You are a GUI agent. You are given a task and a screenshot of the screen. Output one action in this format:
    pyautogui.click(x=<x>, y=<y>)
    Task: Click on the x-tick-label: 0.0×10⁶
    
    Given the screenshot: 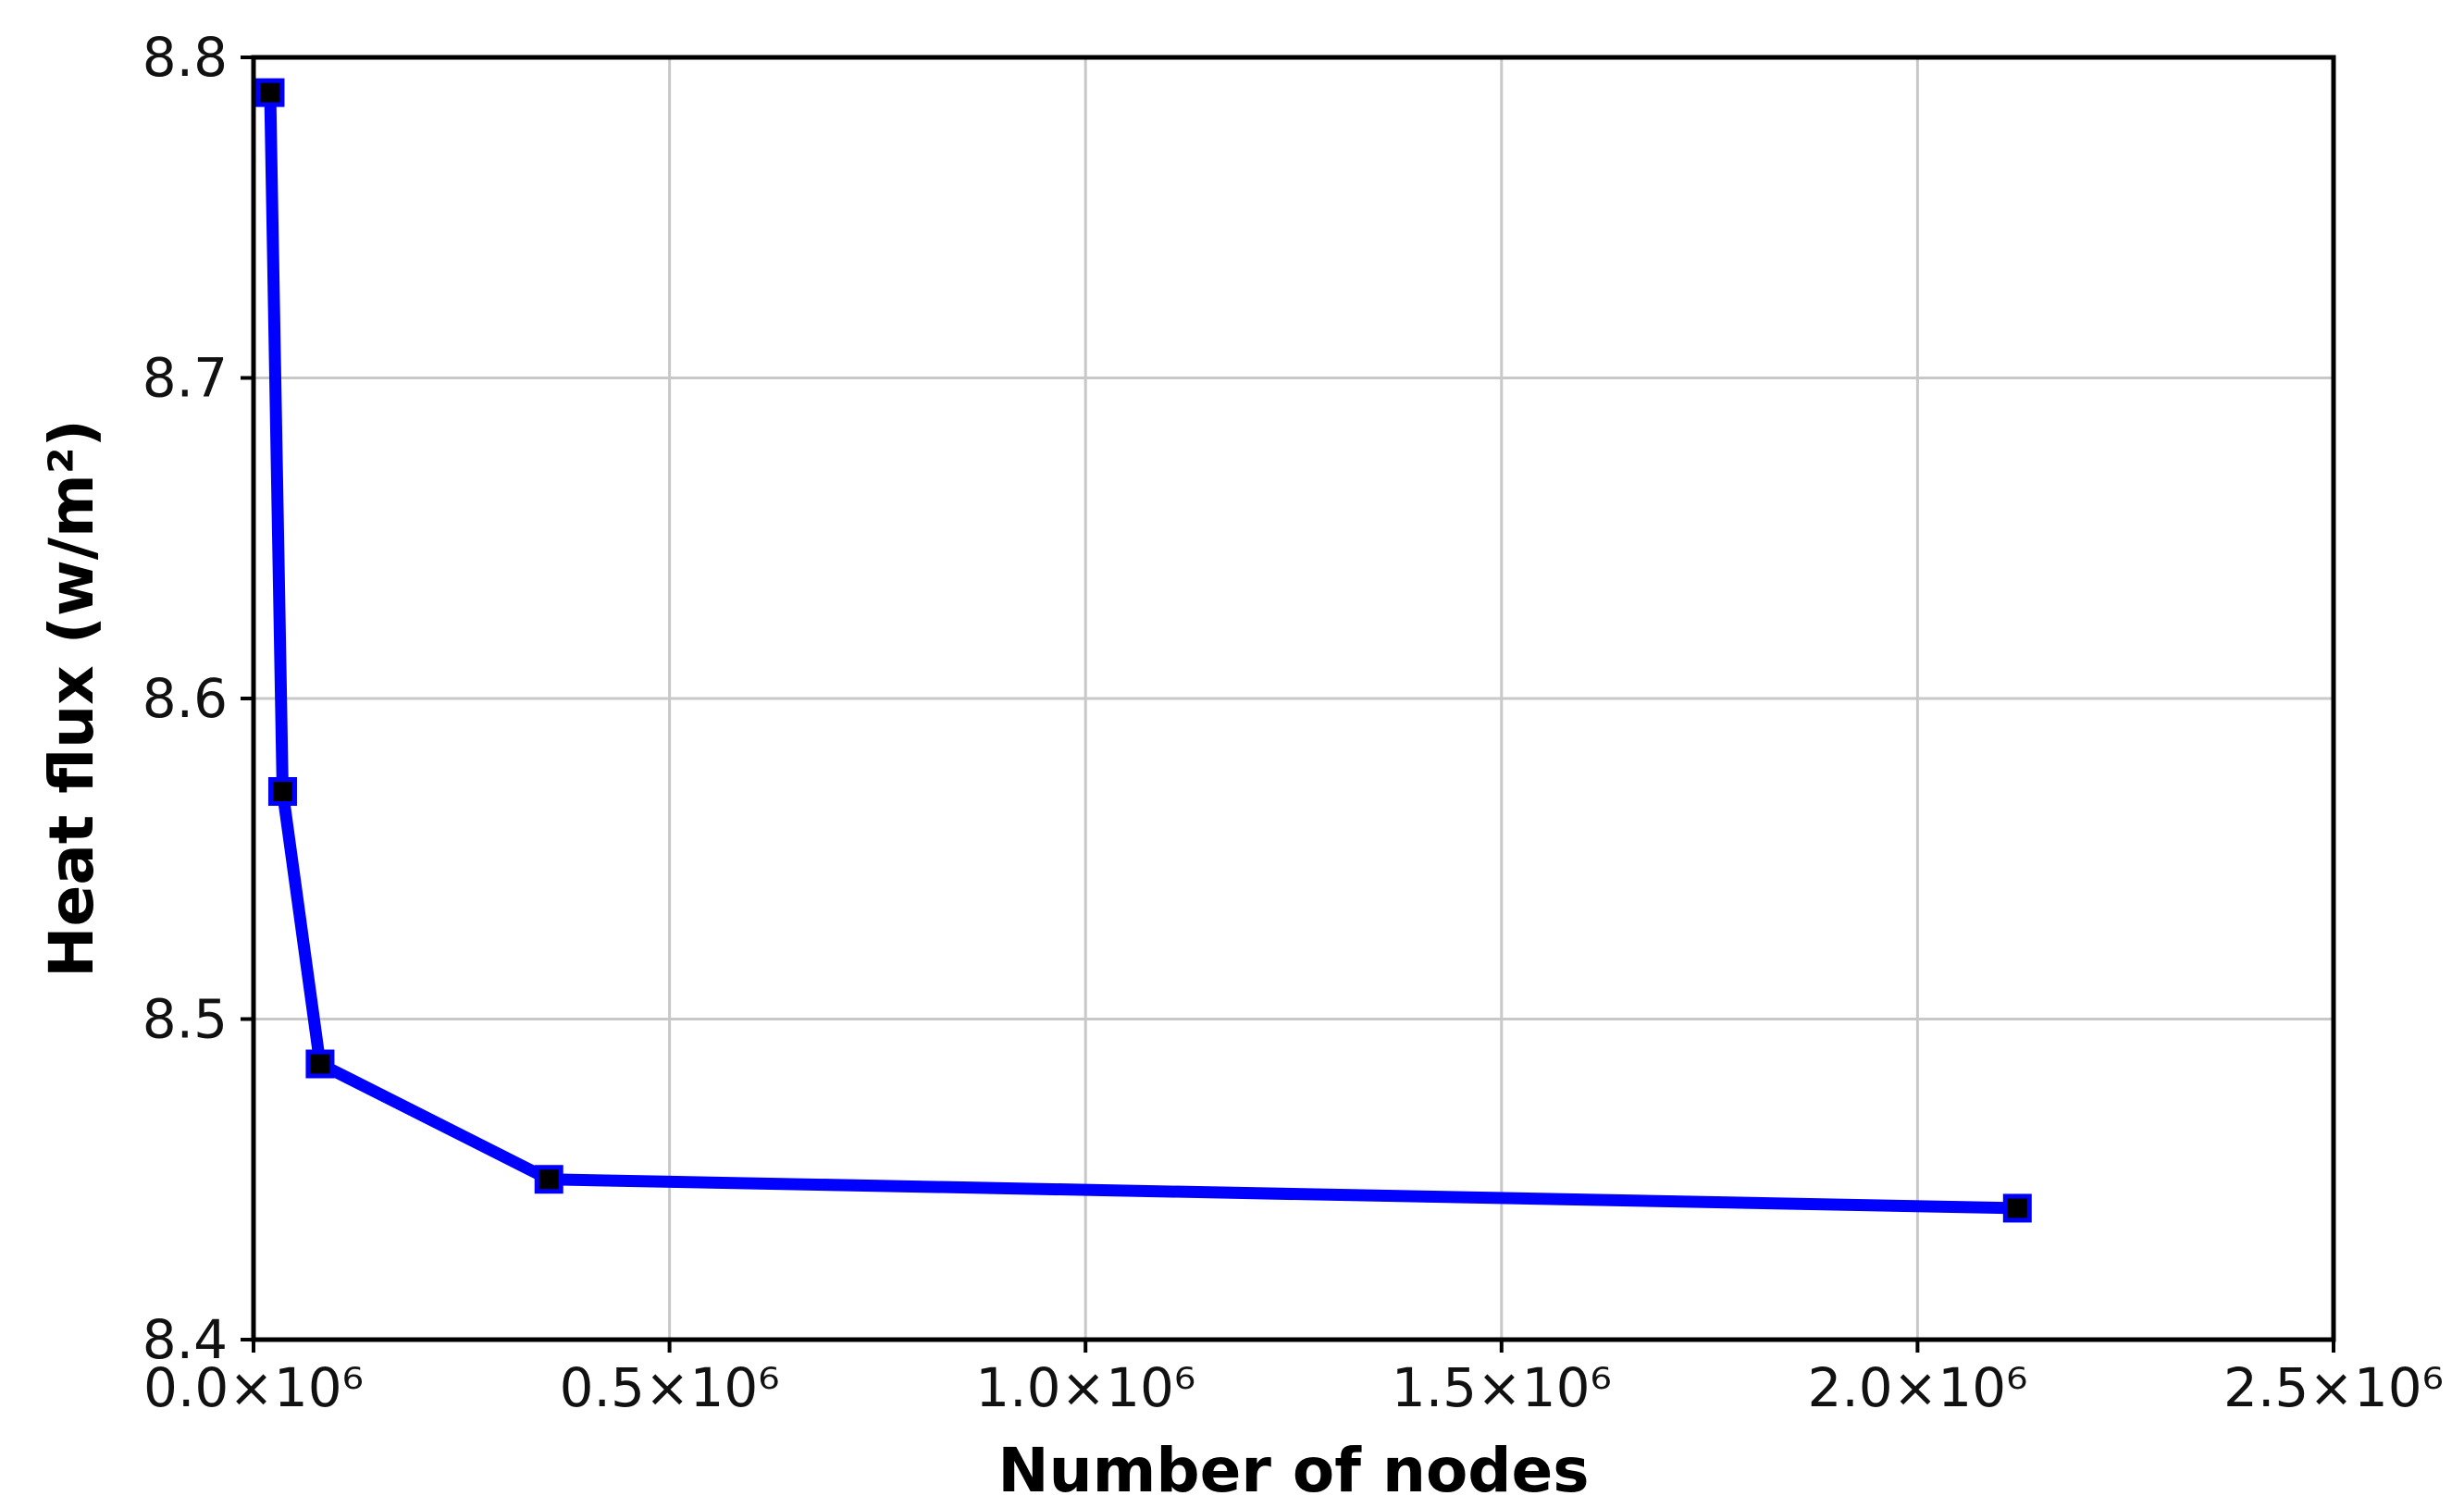 What is the action you would take?
    pyautogui.click(x=254, y=1387)
    